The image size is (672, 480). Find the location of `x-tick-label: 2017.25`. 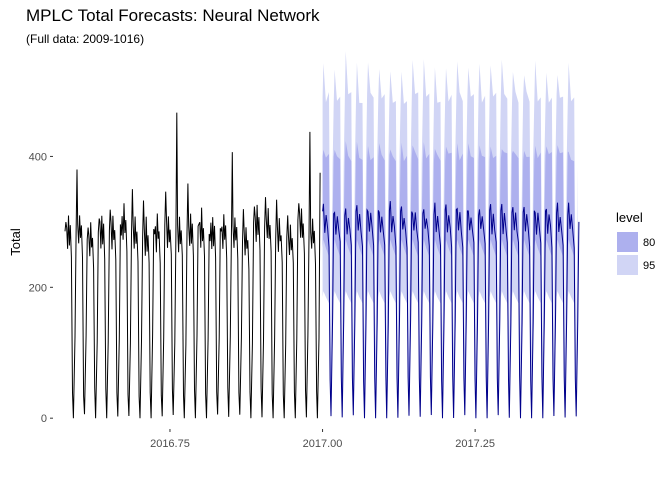

x-tick-label: 2017.25 is located at coordinates (475, 444).